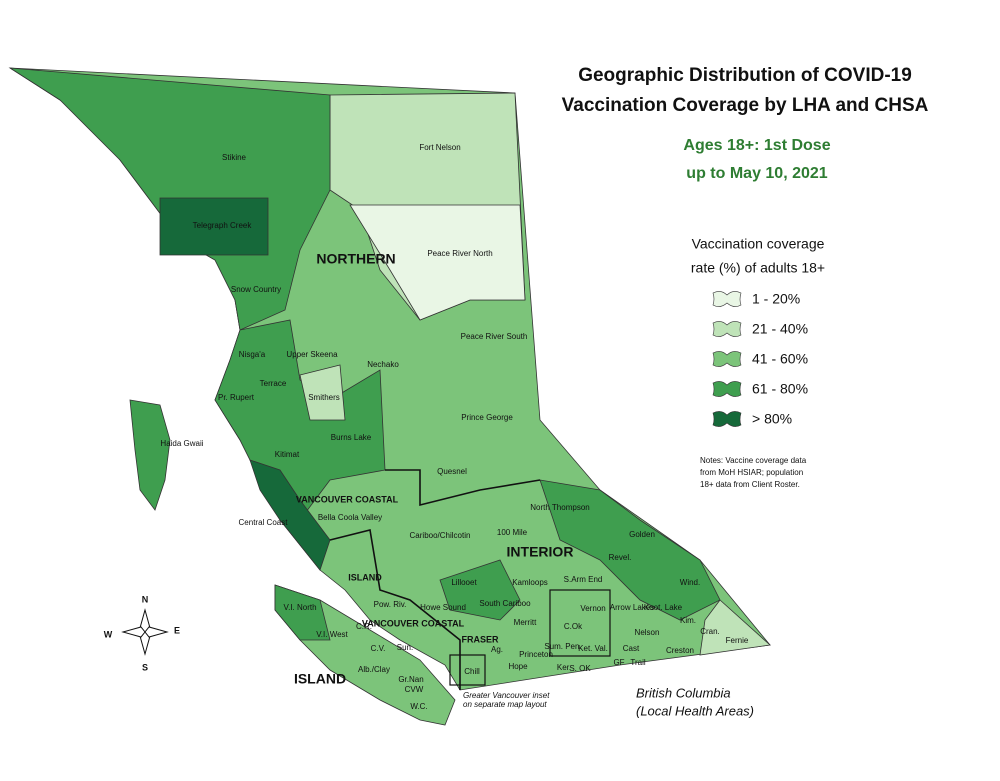  What do you see at coordinates (312, 354) in the screenshot?
I see `map-label: Upper Skeena` at bounding box center [312, 354].